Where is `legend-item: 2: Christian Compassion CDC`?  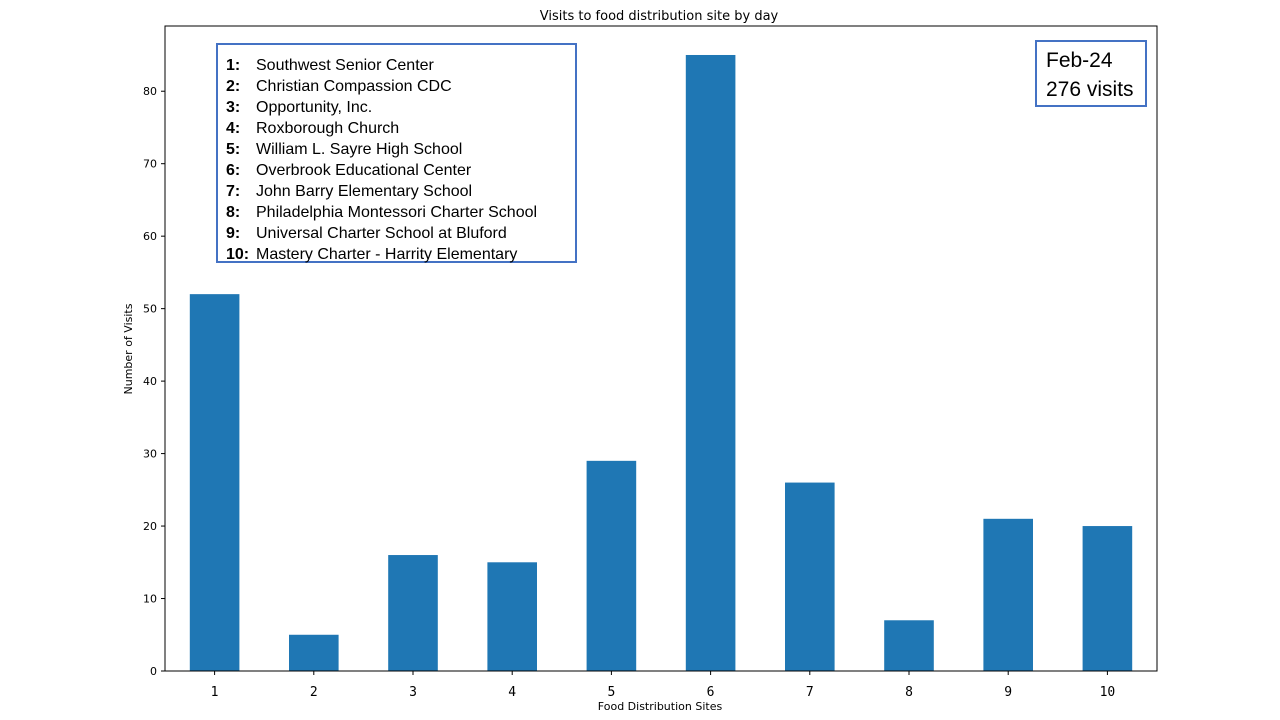 legend-item: 2: Christian Compassion CDC is located at coordinates (400, 86).